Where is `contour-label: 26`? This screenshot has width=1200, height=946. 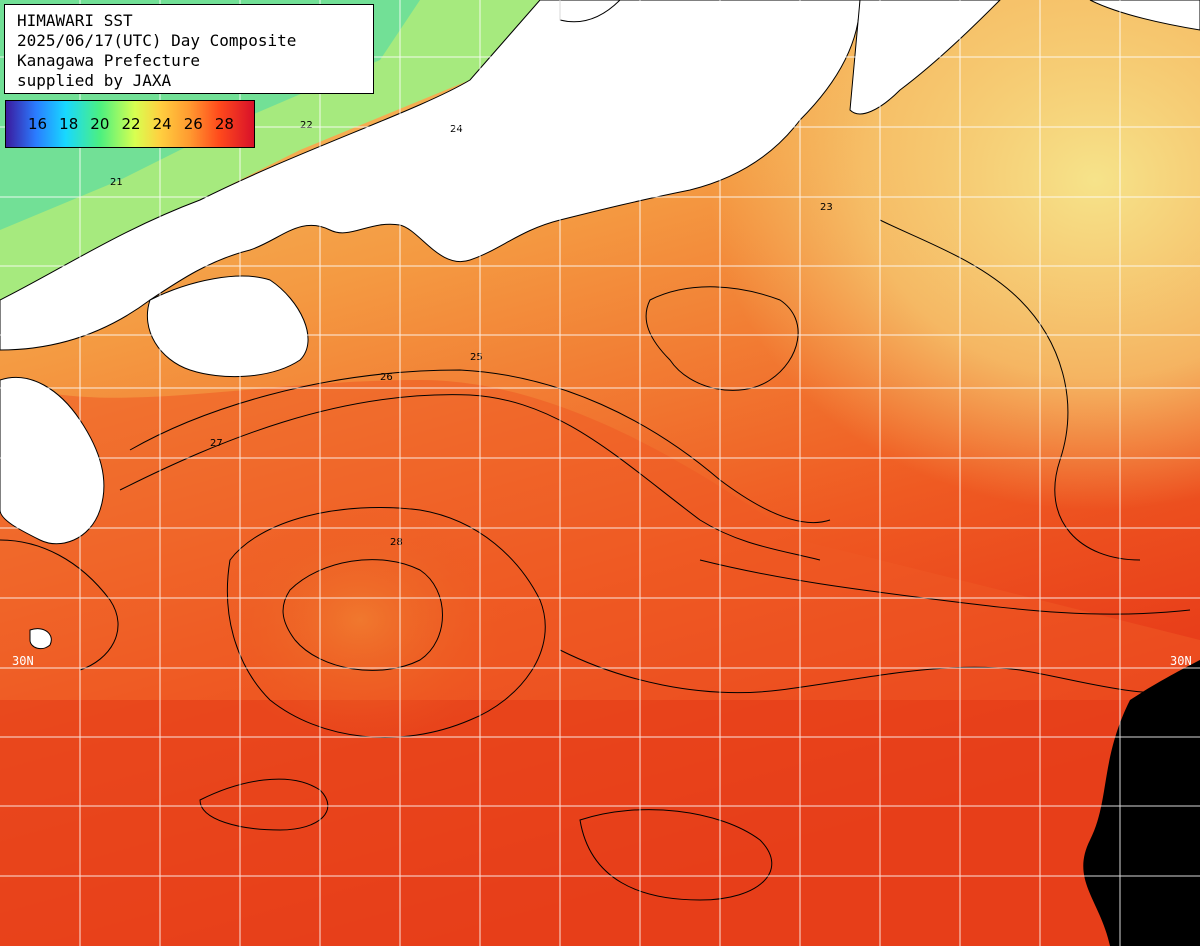 contour-label: 26 is located at coordinates (386, 377).